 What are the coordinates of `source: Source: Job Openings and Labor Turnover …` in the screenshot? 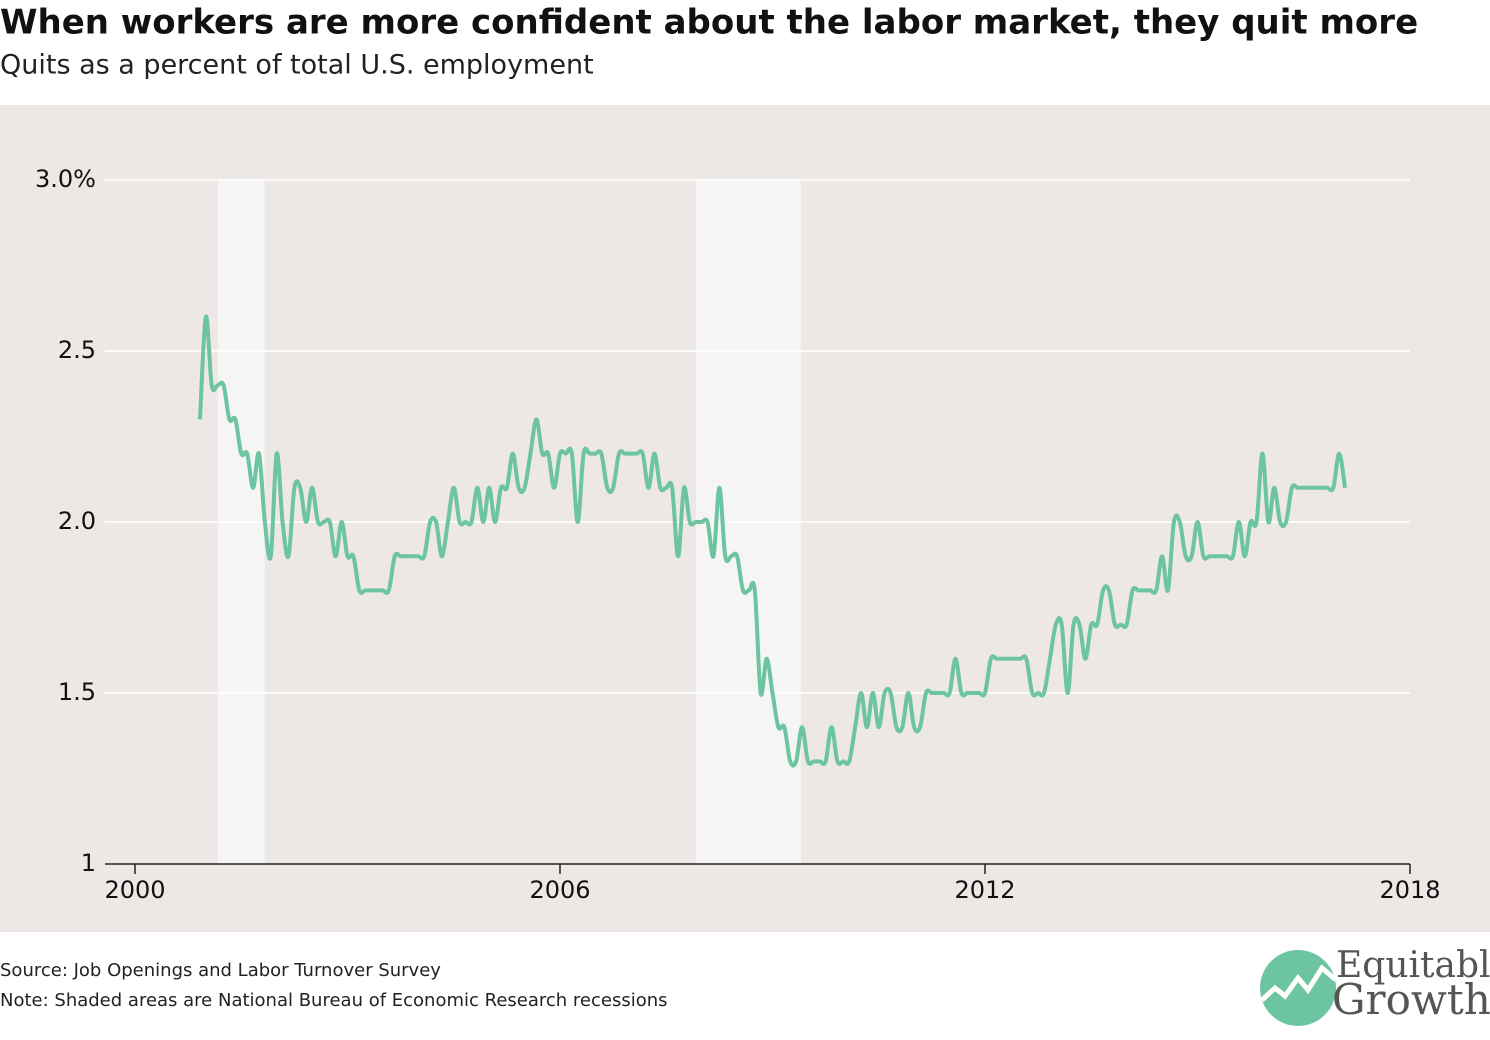 It's located at (220, 970).